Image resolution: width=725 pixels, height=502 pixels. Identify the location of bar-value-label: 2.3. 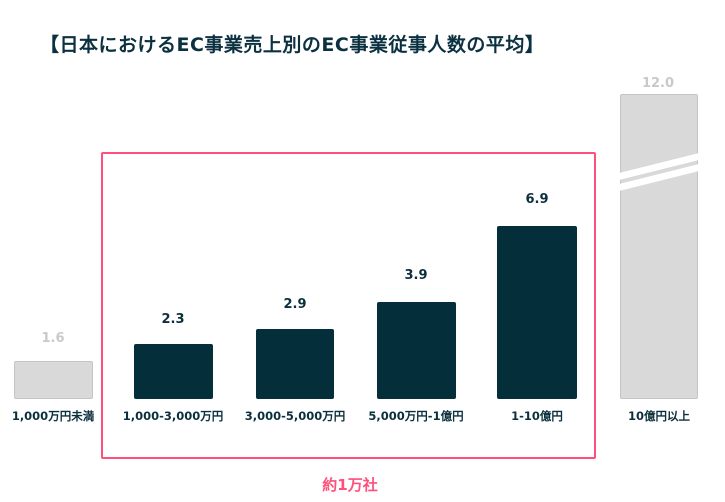
(173, 319).